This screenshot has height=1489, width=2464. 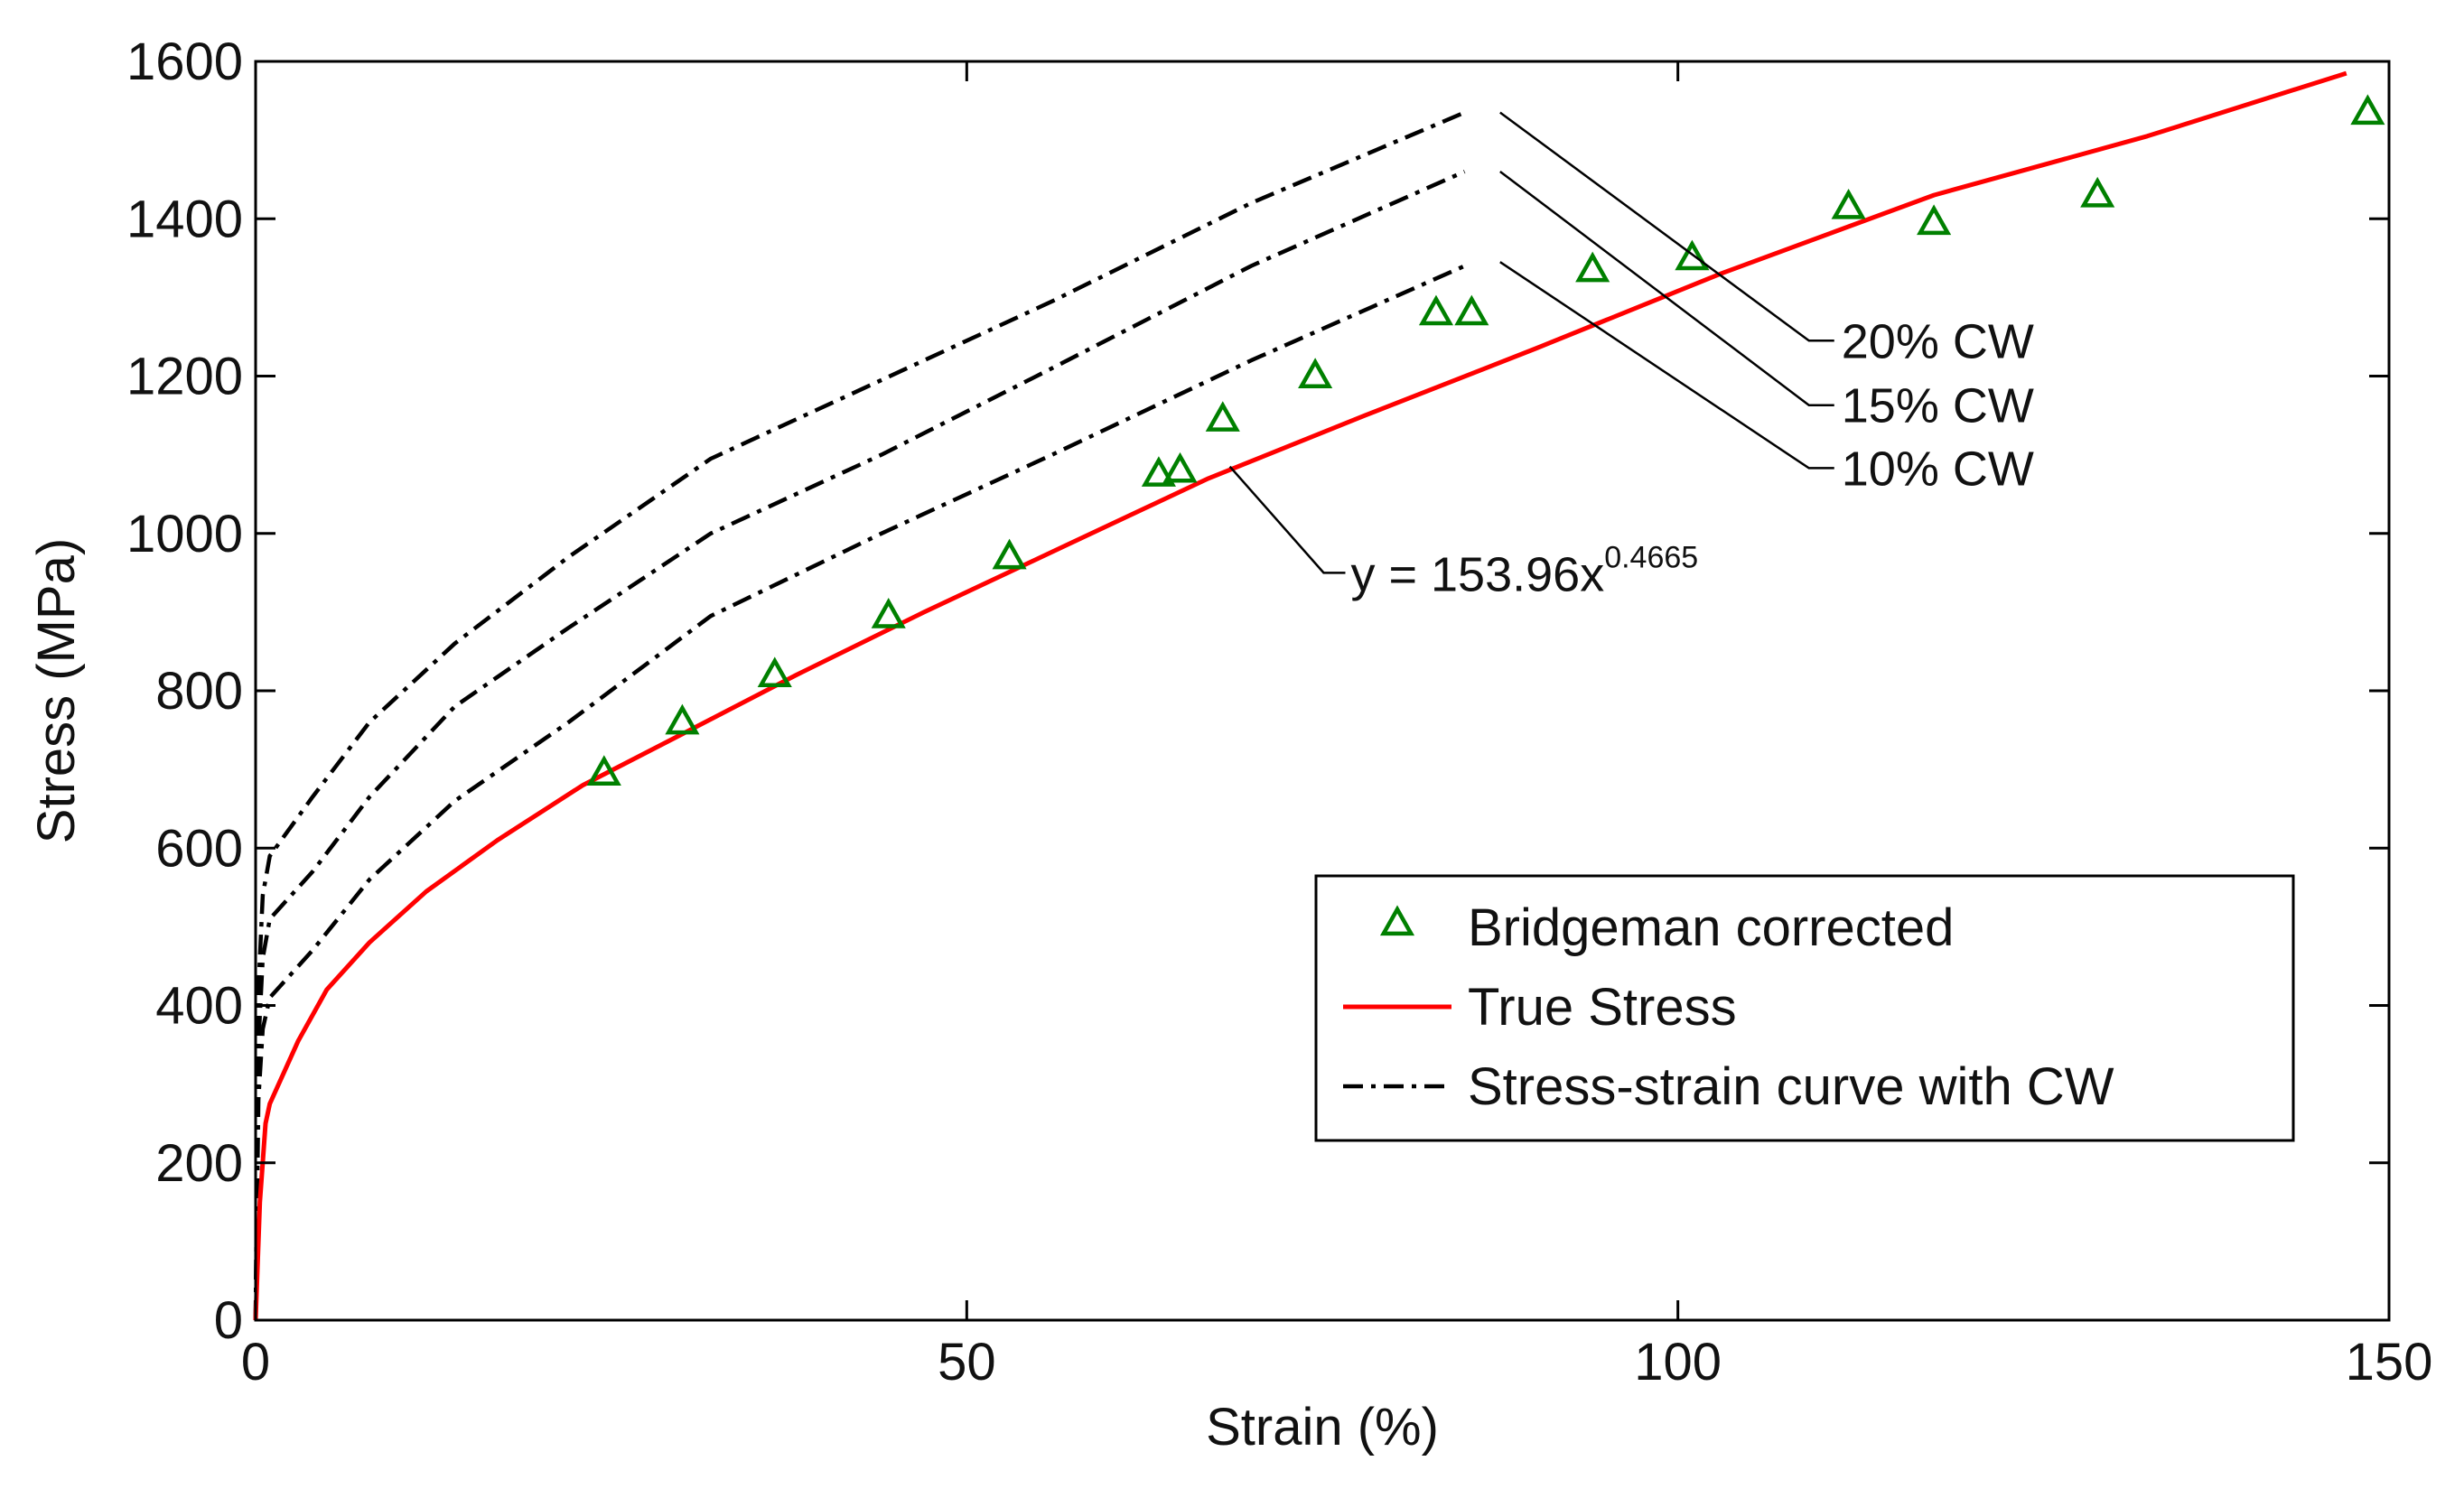 I want to click on x-tick-label: 150, so click(x=2389, y=1362).